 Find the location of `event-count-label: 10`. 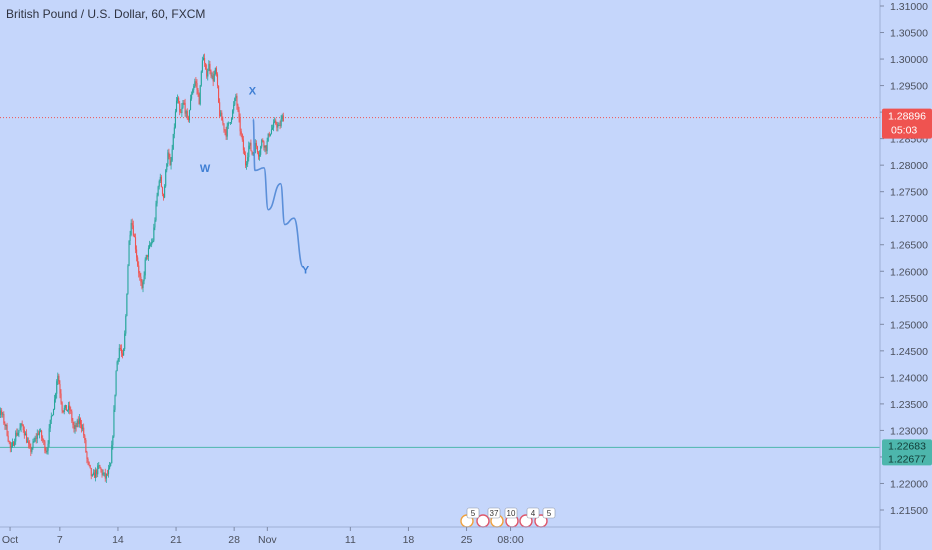

event-count-label: 10 is located at coordinates (511, 513).